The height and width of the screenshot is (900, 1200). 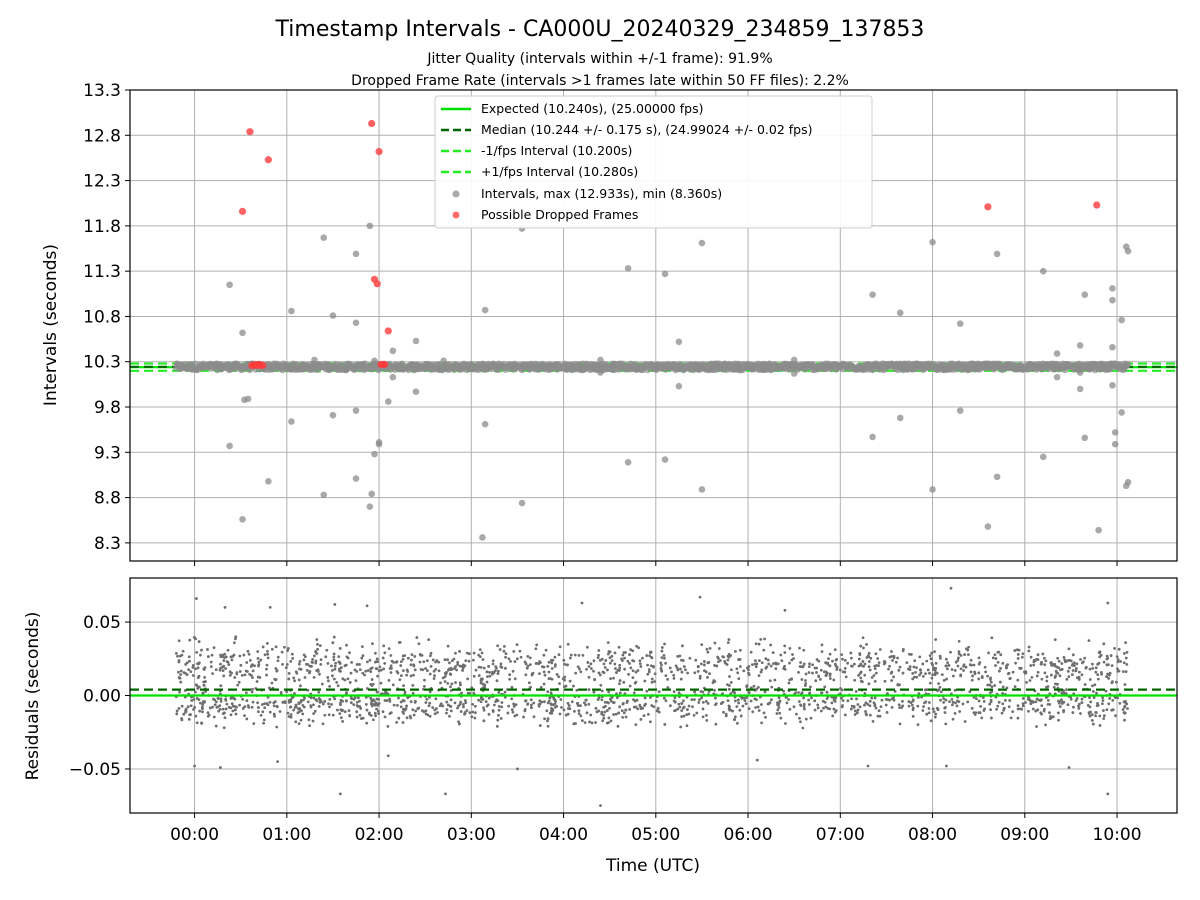 What do you see at coordinates (385, 364) in the screenshot?
I see `dropped-frame-point` at bounding box center [385, 364].